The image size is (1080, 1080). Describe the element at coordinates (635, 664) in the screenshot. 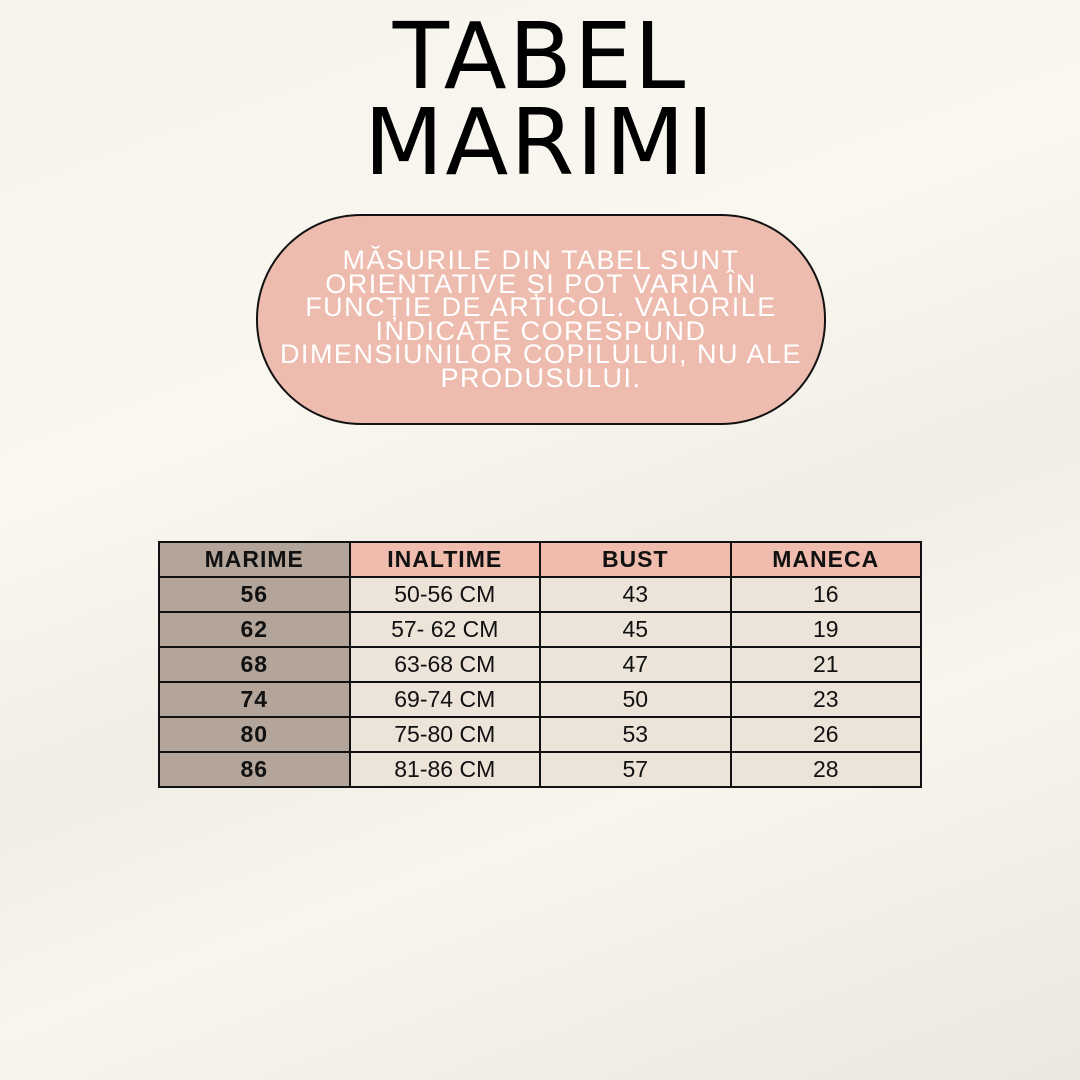

I see `cell-bust: 47` at that location.